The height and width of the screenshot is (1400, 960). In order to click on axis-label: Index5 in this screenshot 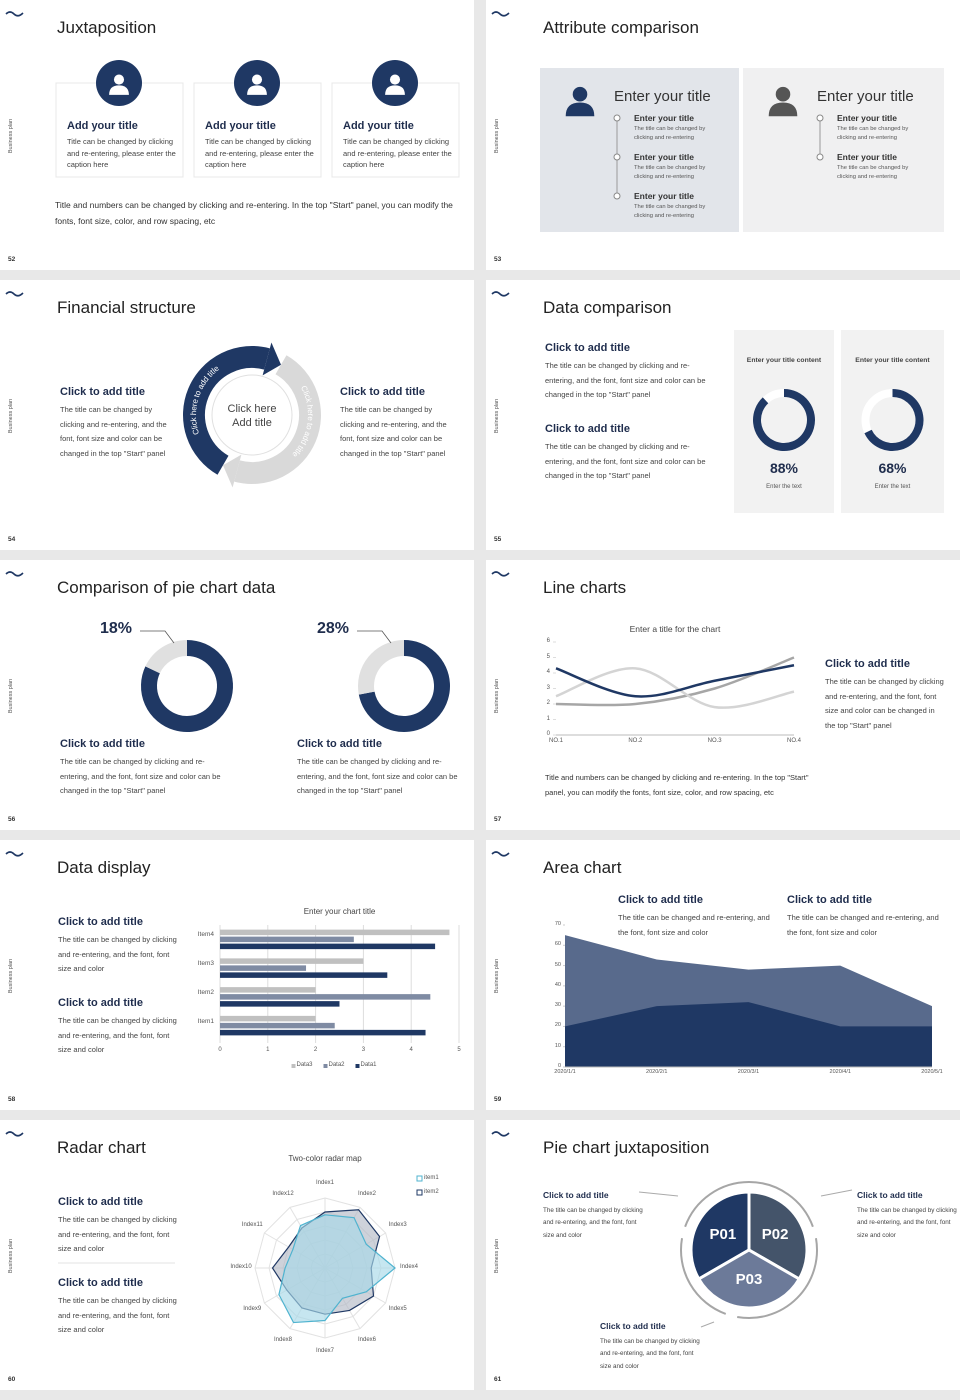, I will do `click(397, 1309)`.